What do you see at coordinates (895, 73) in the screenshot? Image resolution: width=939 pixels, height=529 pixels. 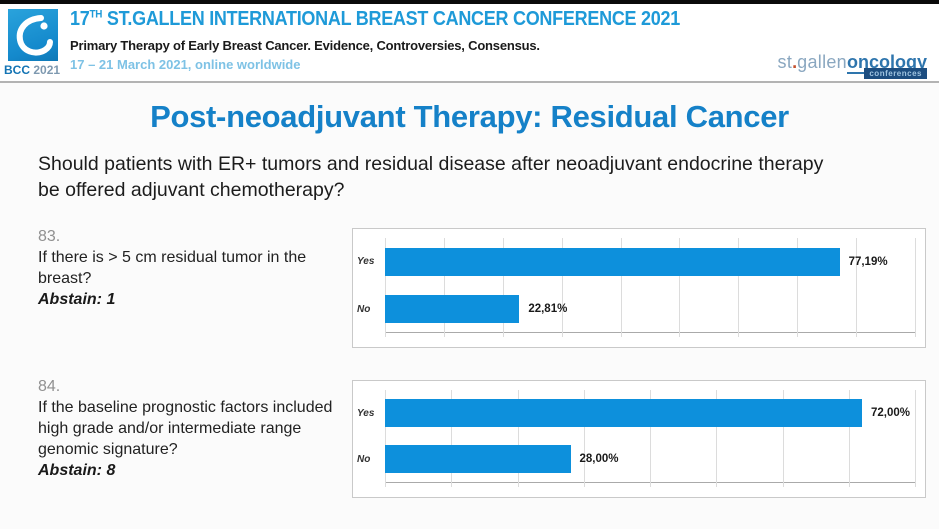 I see `conferences-badge: conferences` at bounding box center [895, 73].